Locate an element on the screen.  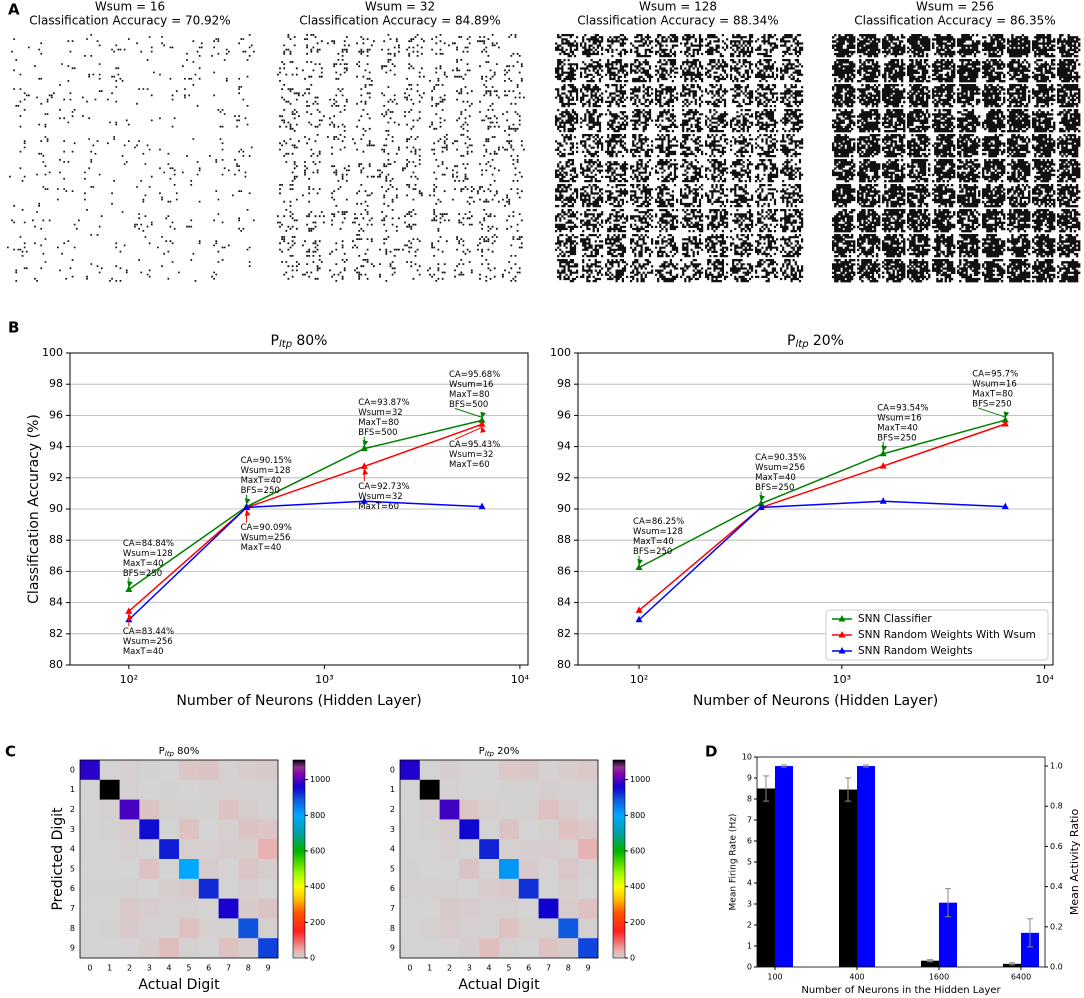
y-tick-label: 3 is located at coordinates (392, 829).